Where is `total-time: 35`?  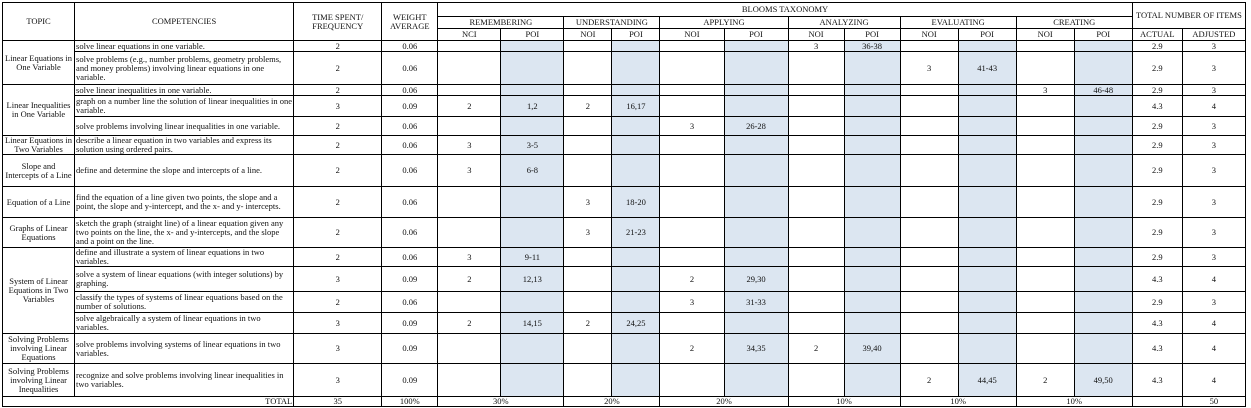 total-time: 35 is located at coordinates (338, 401).